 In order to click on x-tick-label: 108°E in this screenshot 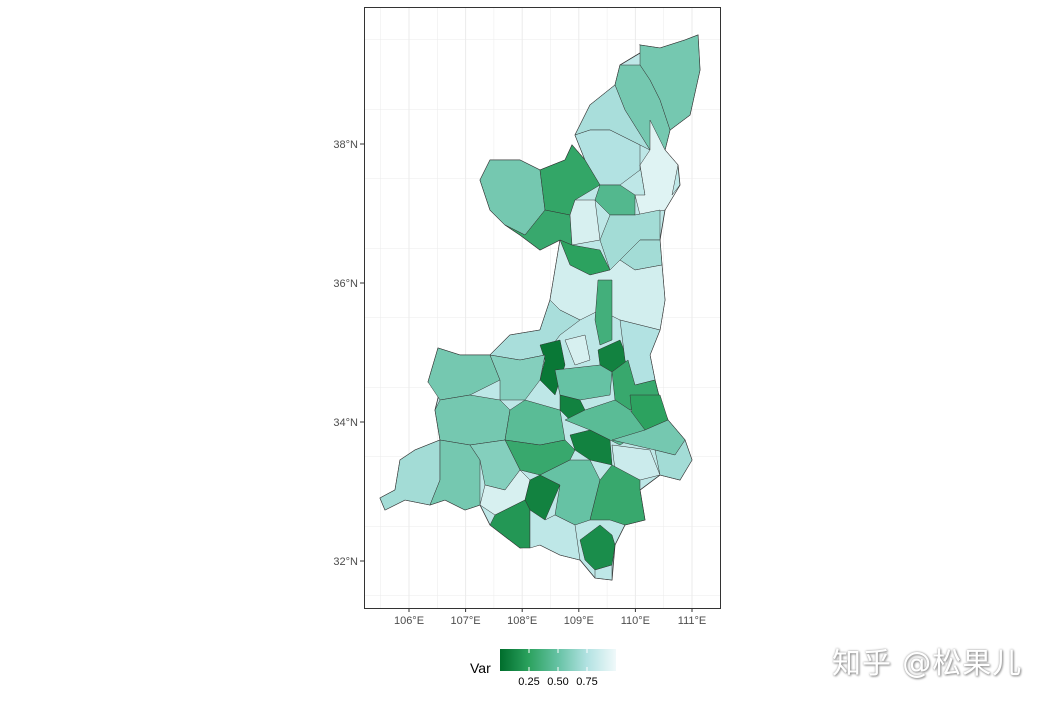, I will do `click(522, 621)`.